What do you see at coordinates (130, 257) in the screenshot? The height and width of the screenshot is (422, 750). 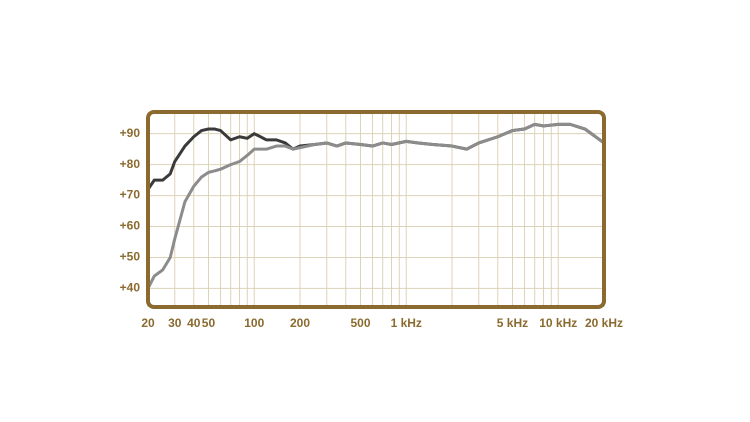 I see `y-tick-label: +50` at bounding box center [130, 257].